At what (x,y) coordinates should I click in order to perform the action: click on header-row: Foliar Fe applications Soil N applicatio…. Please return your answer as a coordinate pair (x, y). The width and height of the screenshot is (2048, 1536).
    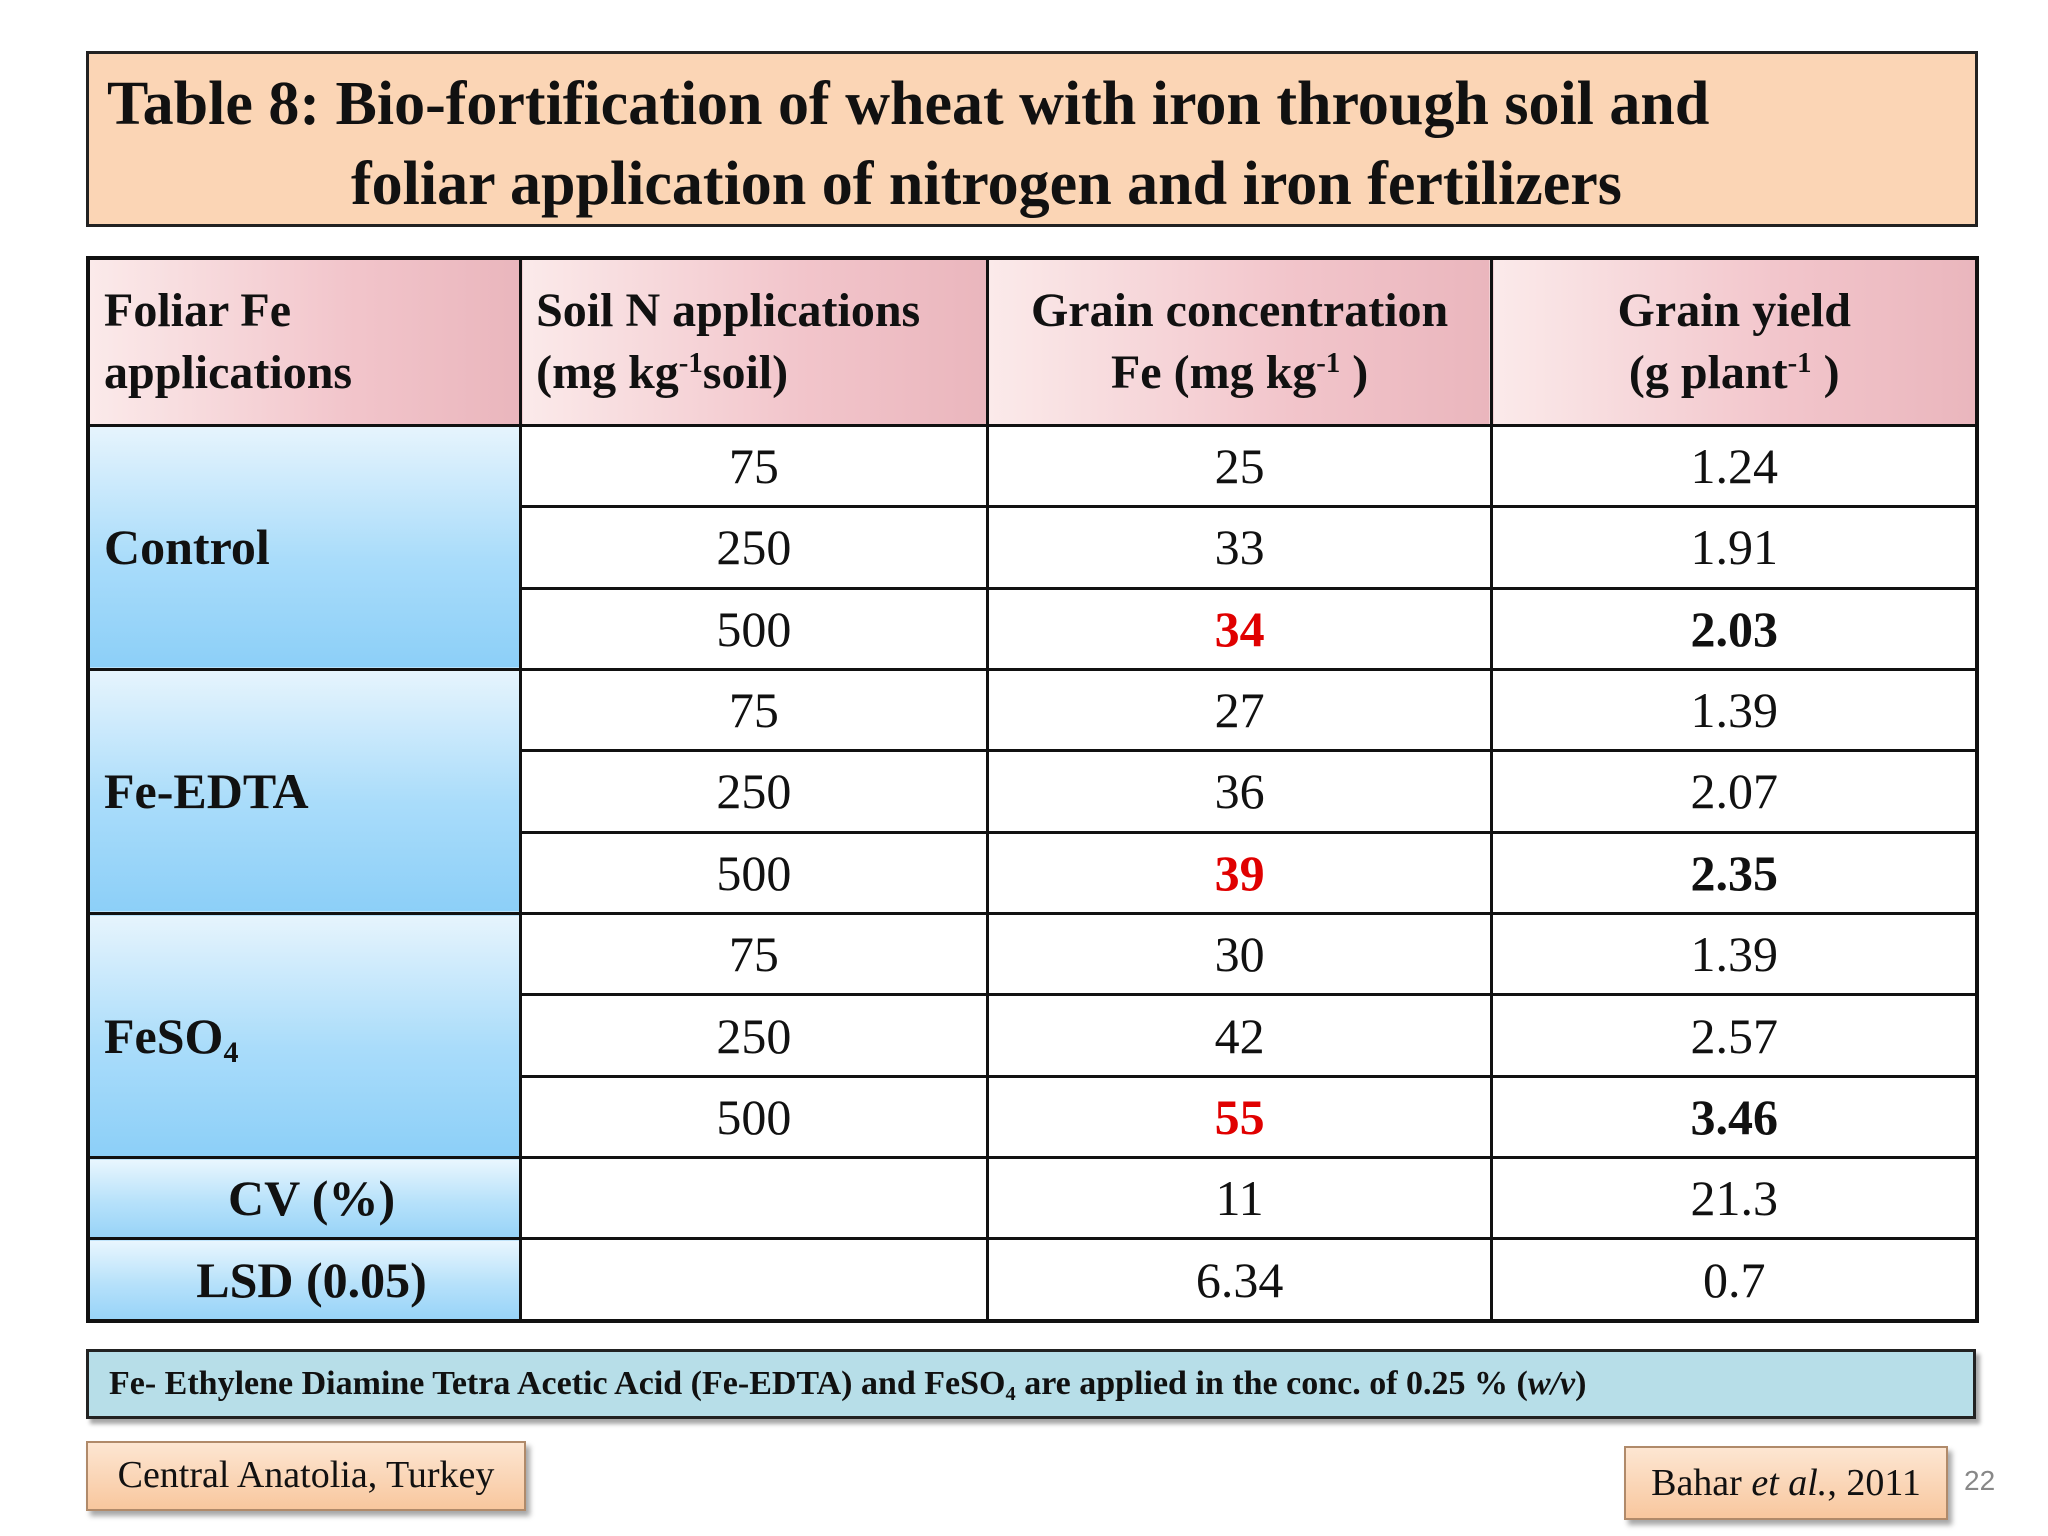
    Looking at the image, I should click on (1032, 341).